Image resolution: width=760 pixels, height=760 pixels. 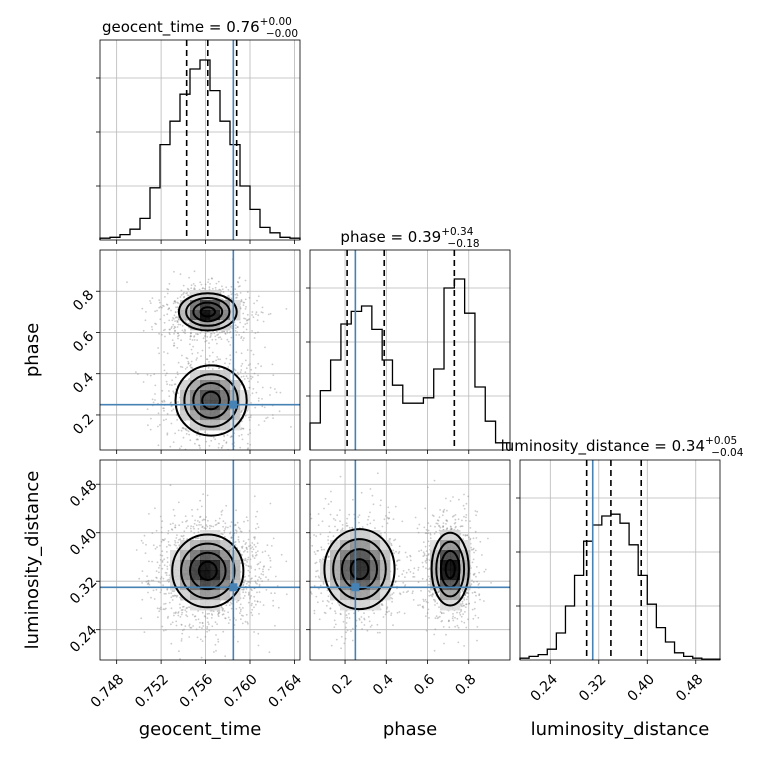 I want to click on panel-frame, so click(x=410, y=350).